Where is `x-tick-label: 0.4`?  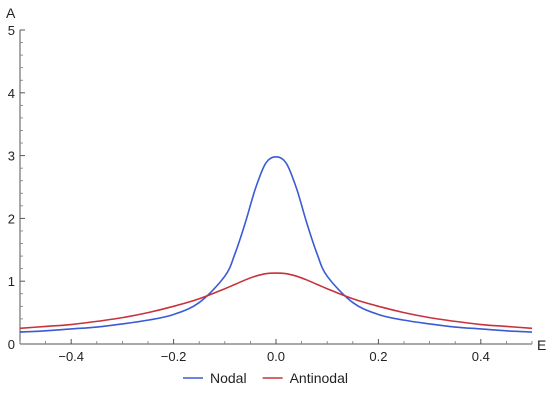
x-tick-label: 0.4 is located at coordinates (481, 356).